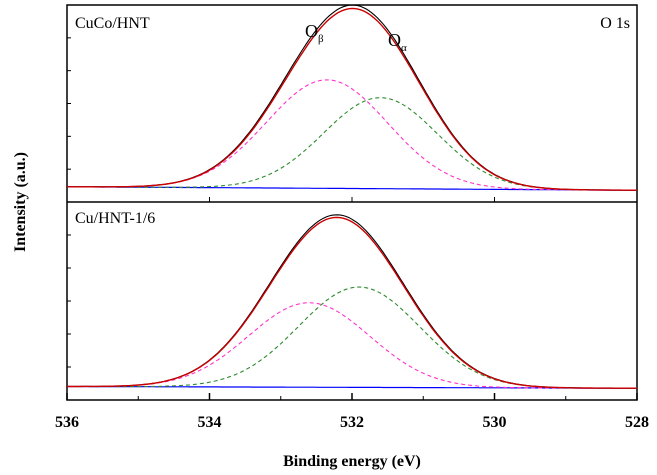 Image resolution: width=657 pixels, height=475 pixels. What do you see at coordinates (67, 422) in the screenshot?
I see `x-tick-label: 536` at bounding box center [67, 422].